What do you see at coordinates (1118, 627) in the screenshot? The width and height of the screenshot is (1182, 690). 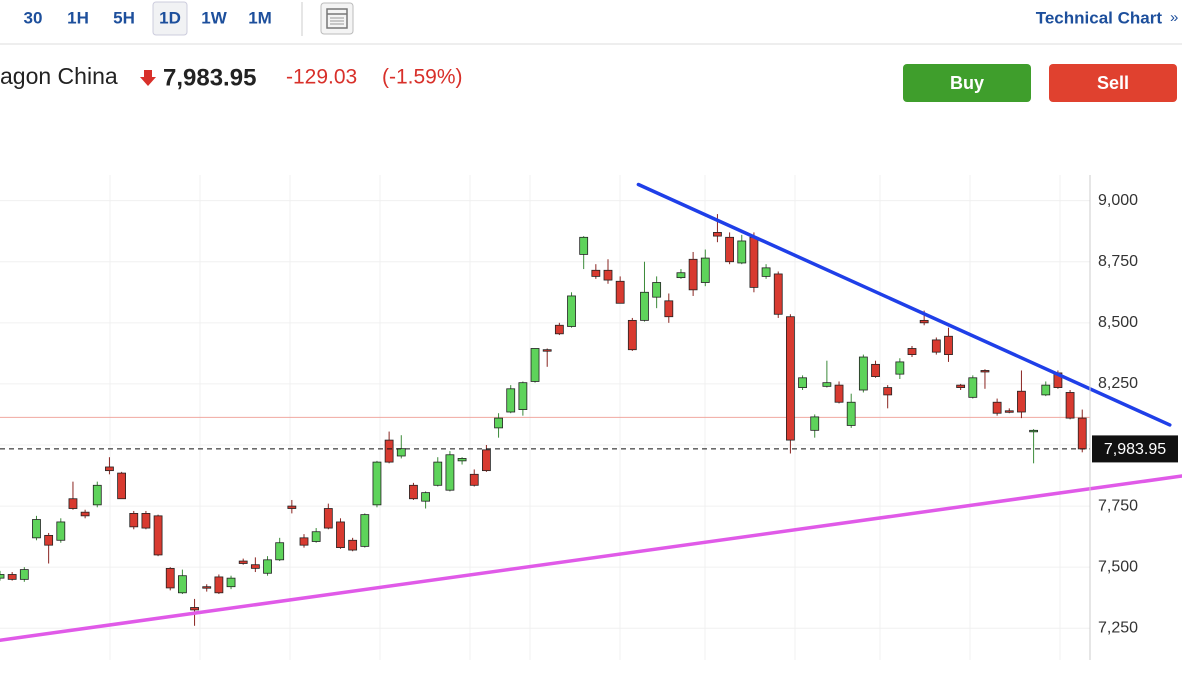 I see `y-tick-label: 7,250` at bounding box center [1118, 627].